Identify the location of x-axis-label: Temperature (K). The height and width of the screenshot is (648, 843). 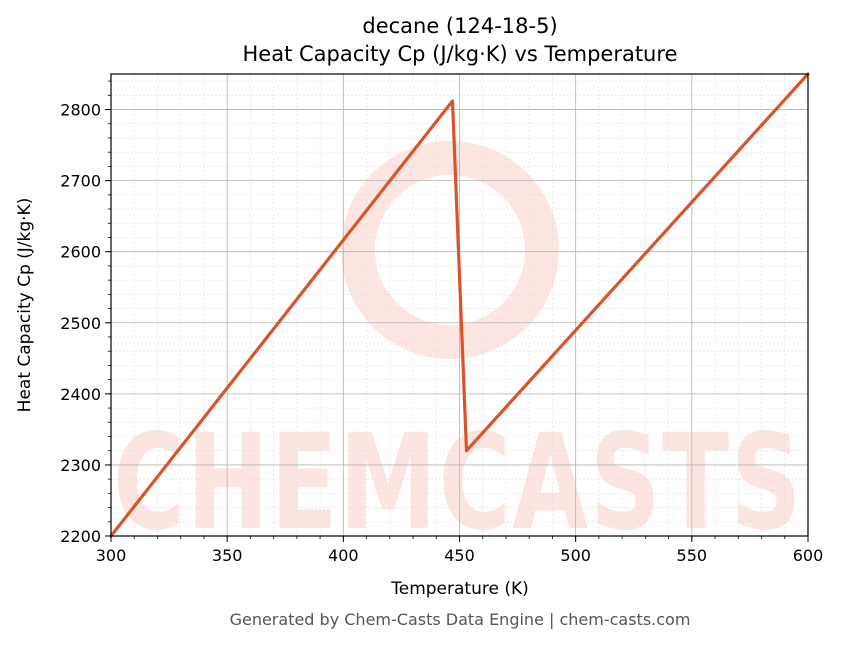
(459, 589).